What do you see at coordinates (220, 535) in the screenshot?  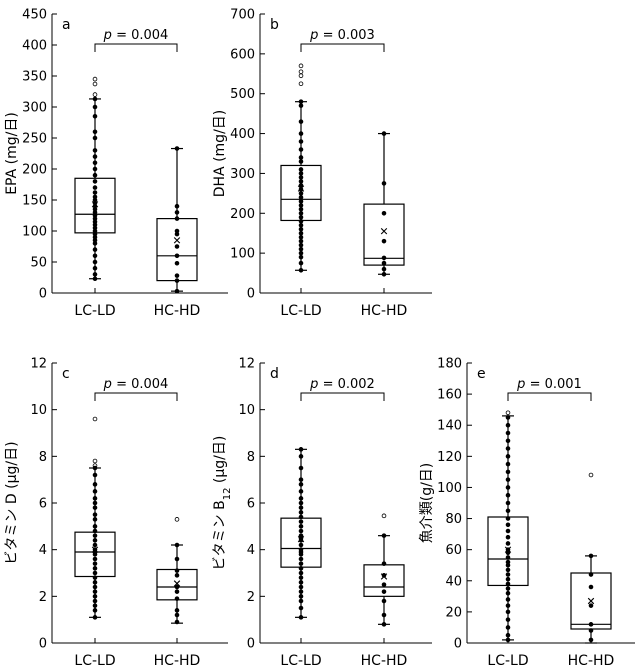 I see `y-axis-label-part: ビタミン B` at bounding box center [220, 535].